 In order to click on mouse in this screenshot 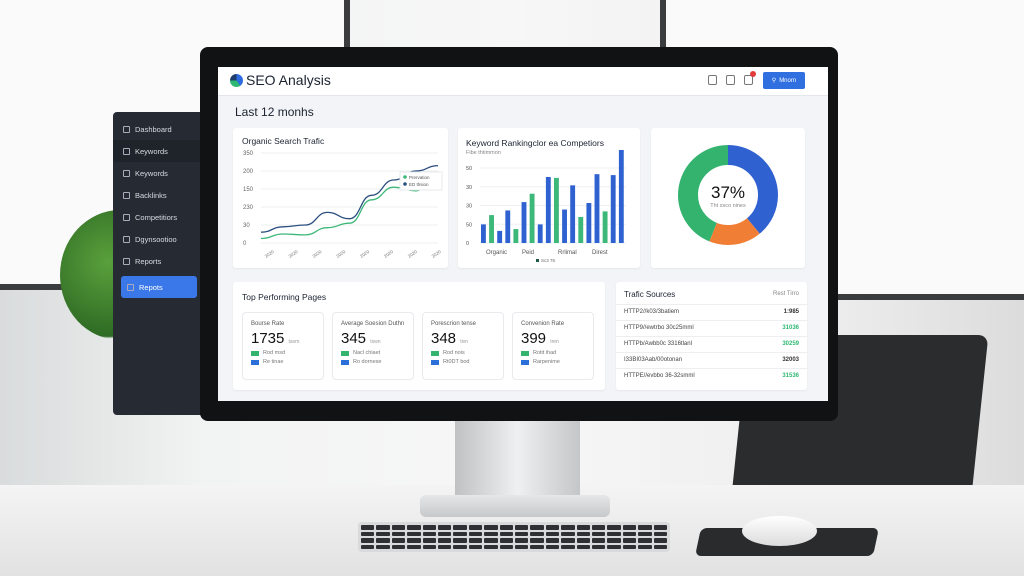, I will do `click(779, 531)`.